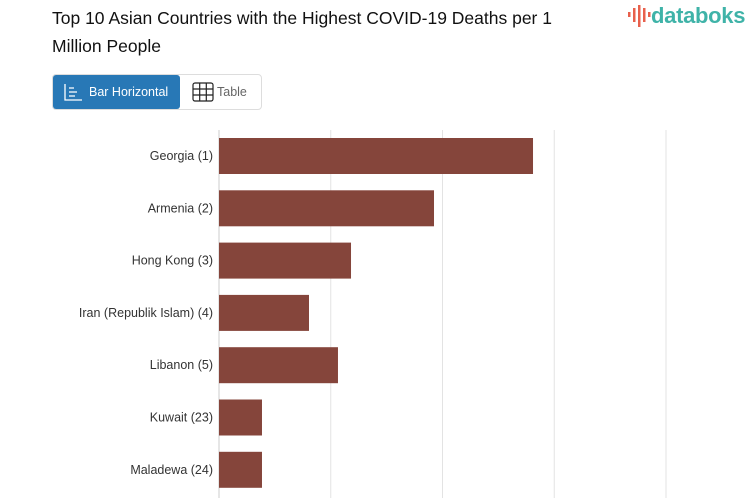  Describe the element at coordinates (698, 15) in the screenshot. I see `logo-text: databoks` at that location.